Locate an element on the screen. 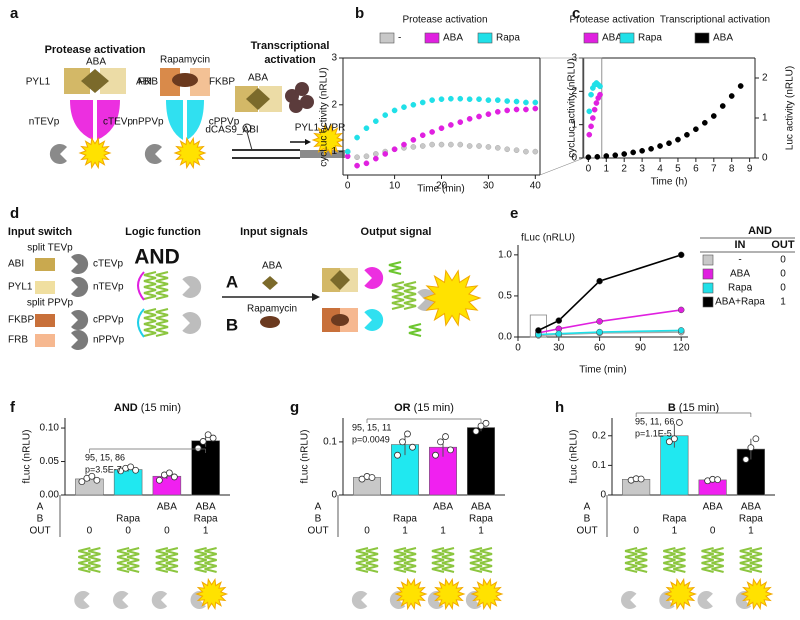  legend-title: Protease activation is located at coordinates (611, 20).